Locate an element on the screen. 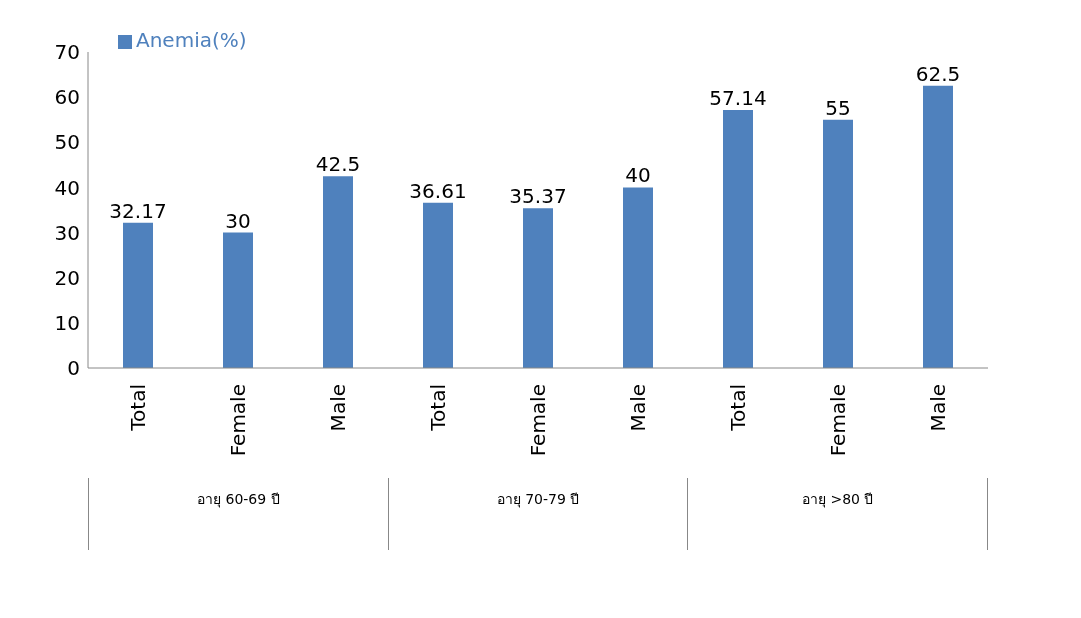  data-label: 42.5 is located at coordinates (338, 164).